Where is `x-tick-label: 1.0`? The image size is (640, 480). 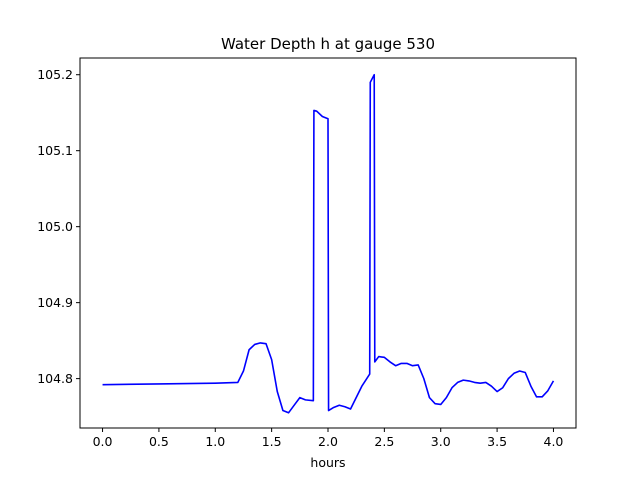 x-tick-label: 1.0 is located at coordinates (215, 441).